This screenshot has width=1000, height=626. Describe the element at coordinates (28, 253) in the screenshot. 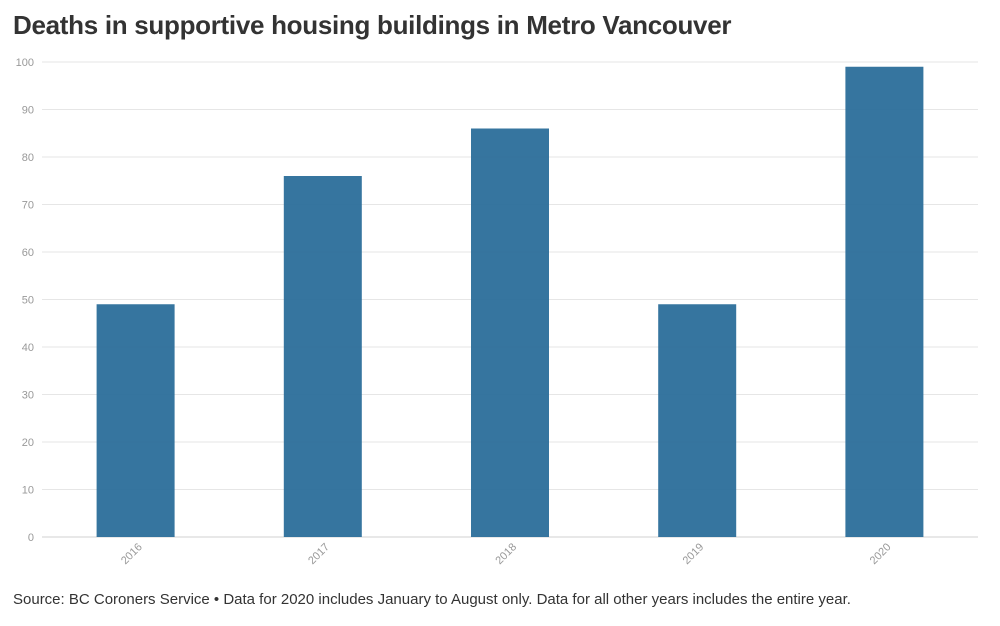

I see `y-tick-label: 60` at that location.